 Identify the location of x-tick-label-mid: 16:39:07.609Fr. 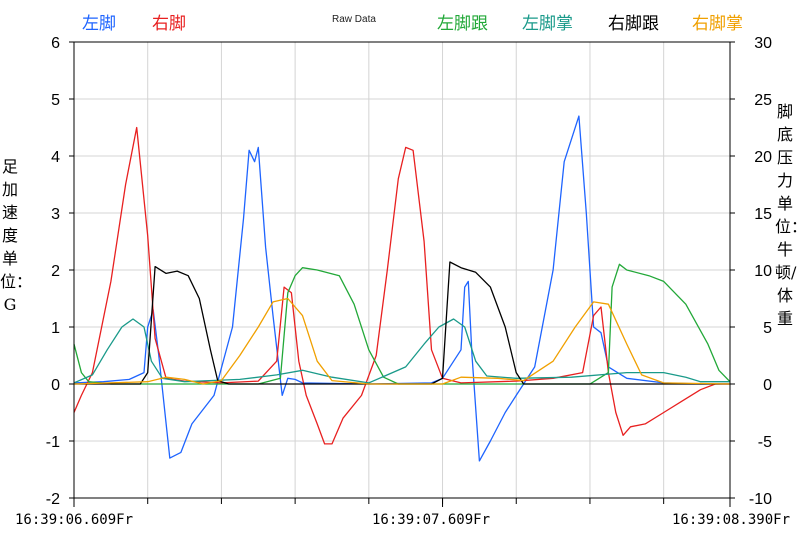
(431, 520).